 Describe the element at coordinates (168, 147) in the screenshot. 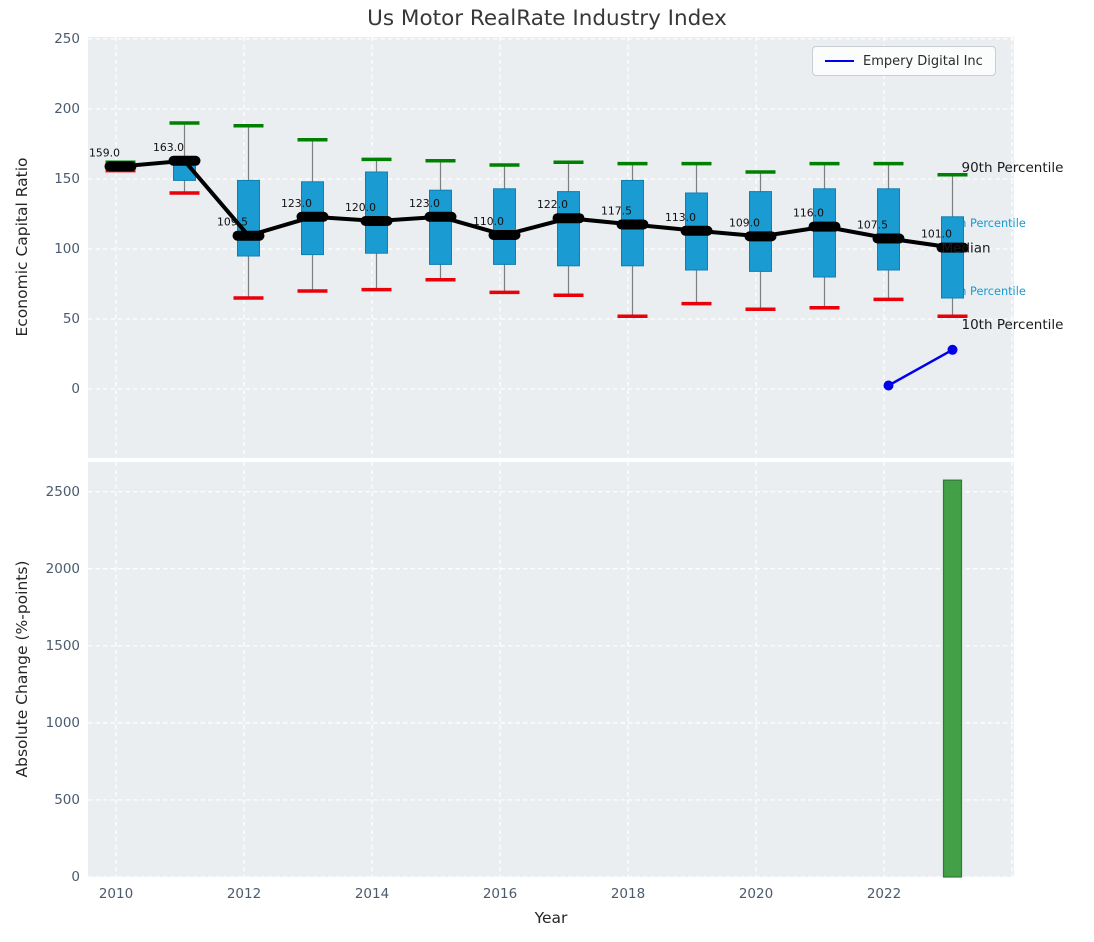

I see `median-value-label: 163.0` at that location.